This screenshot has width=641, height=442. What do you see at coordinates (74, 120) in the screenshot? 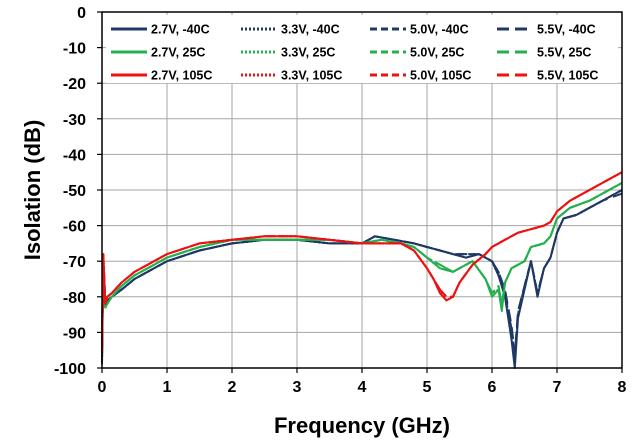
I see `y-tick-label: -30` at bounding box center [74, 120].